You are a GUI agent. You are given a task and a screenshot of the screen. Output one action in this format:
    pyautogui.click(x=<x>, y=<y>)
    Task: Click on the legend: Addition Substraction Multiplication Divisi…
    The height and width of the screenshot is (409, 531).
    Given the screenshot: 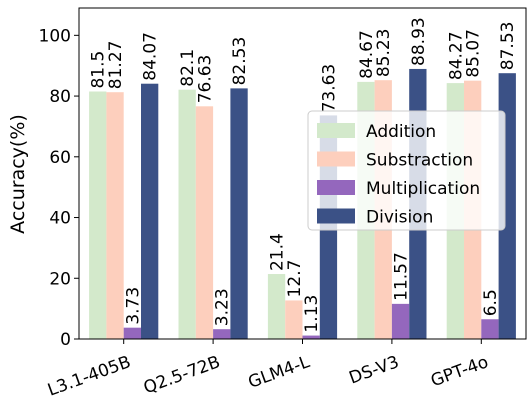 What is the action you would take?
    pyautogui.click(x=406, y=170)
    